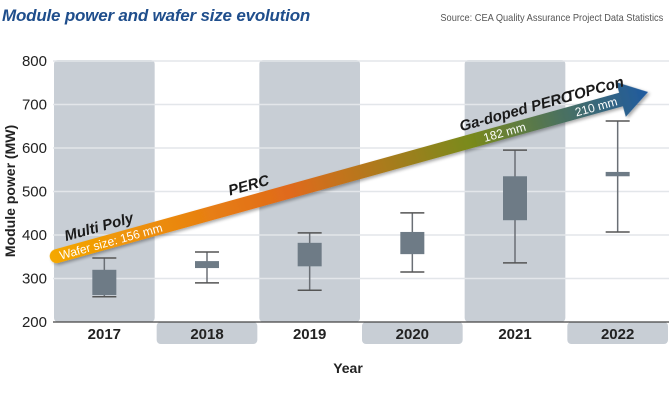 The width and height of the screenshot is (669, 400). I want to click on x-tick-label: 2019, so click(309, 334).